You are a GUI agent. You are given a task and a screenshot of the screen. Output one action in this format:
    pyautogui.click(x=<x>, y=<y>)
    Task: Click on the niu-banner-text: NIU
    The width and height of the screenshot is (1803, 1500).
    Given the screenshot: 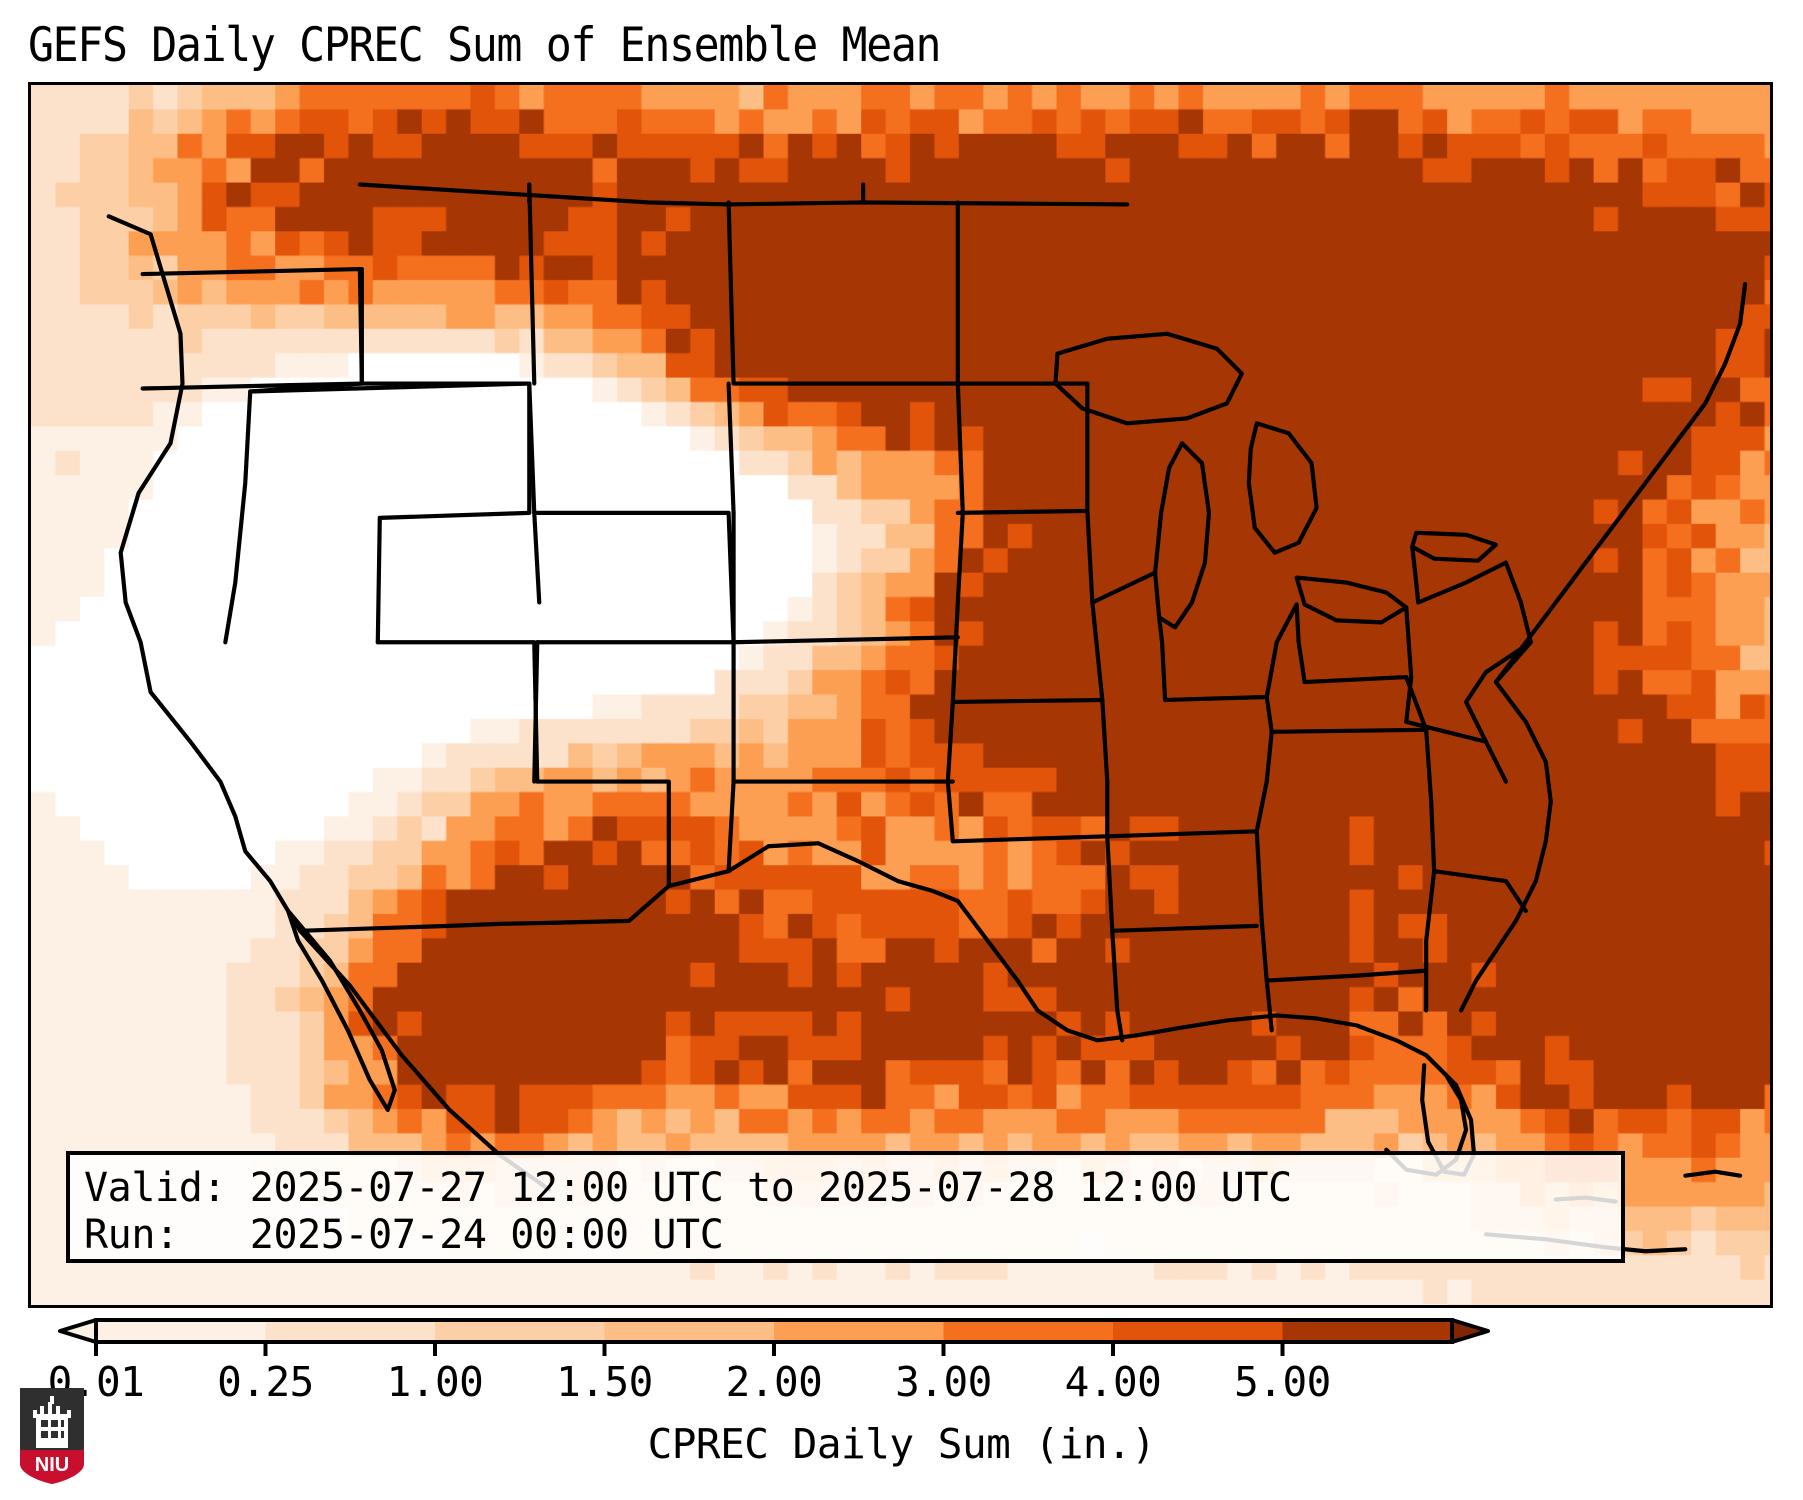 What is the action you would take?
    pyautogui.click(x=52, y=1465)
    